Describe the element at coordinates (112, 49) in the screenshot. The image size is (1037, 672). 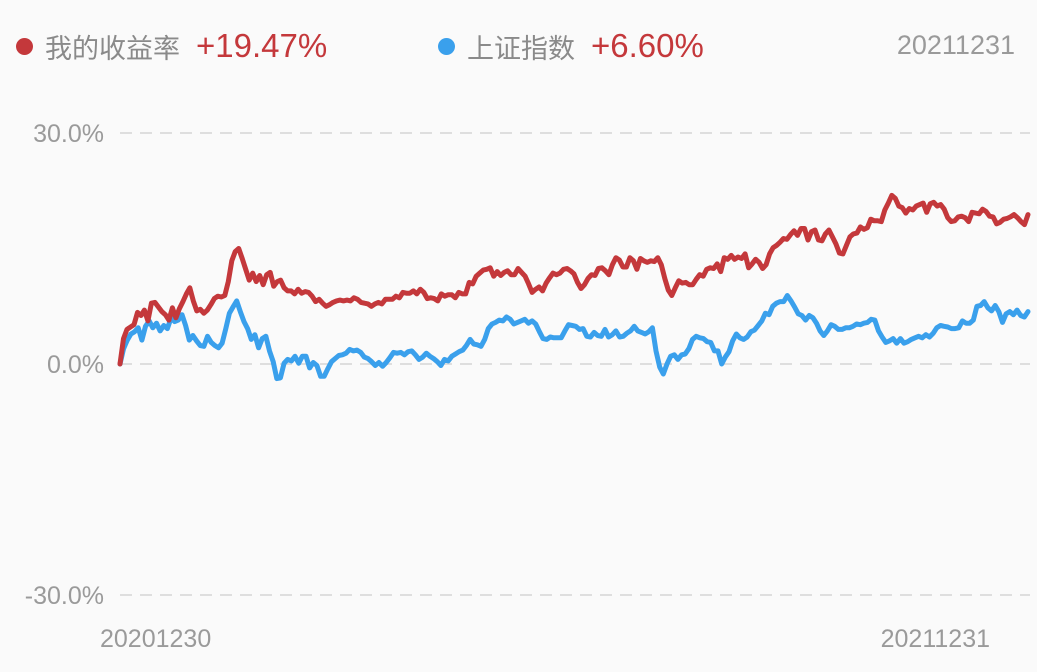
I see `legend-label-my-return: 我的收益率` at that location.